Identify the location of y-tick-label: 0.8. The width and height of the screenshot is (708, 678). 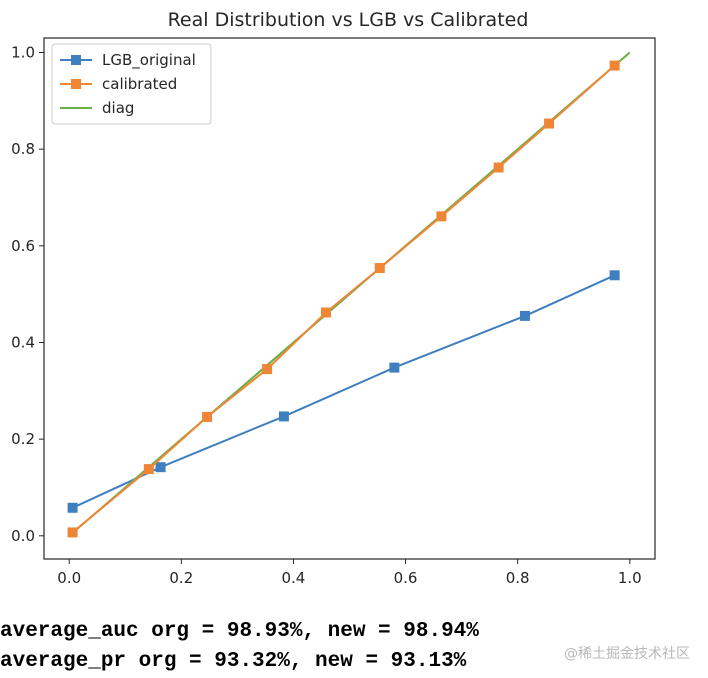
(23, 149).